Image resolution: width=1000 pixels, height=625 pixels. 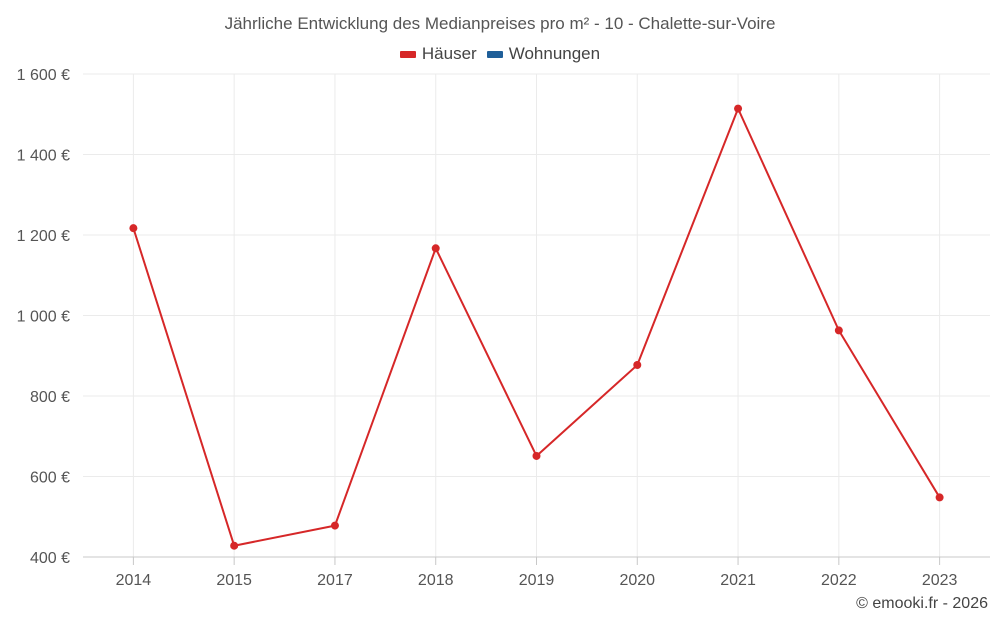 What do you see at coordinates (449, 53) in the screenshot?
I see `legend-label-haeuser: Häuser` at bounding box center [449, 53].